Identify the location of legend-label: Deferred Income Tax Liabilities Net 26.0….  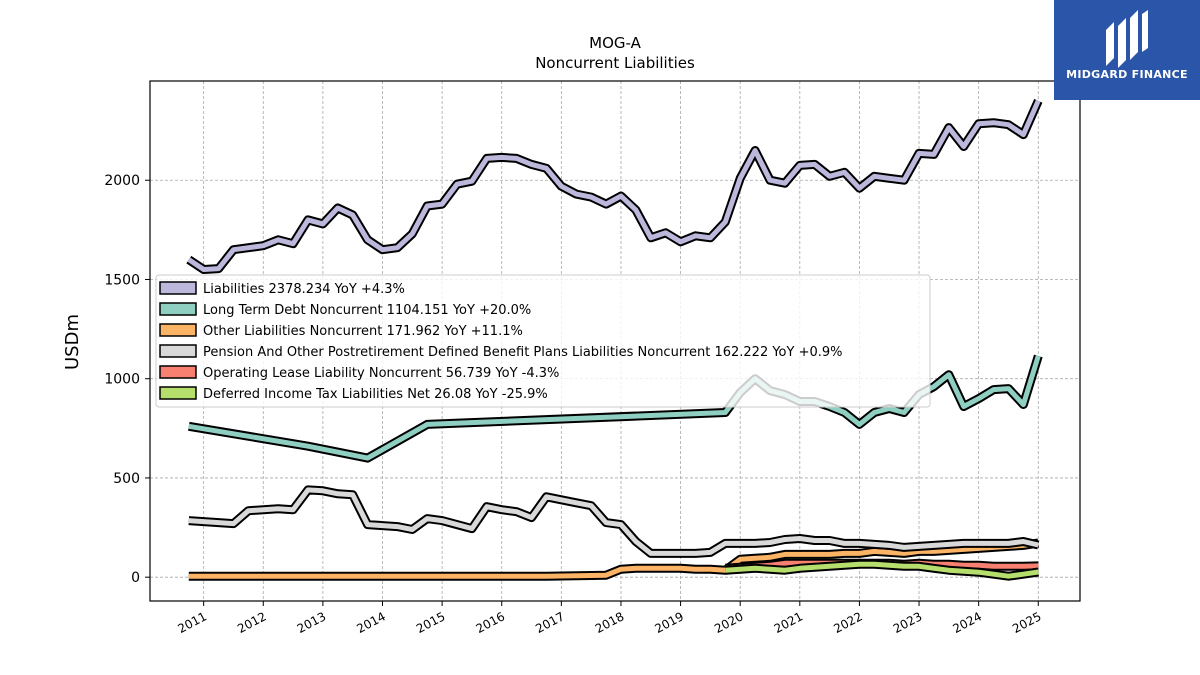
(375, 394).